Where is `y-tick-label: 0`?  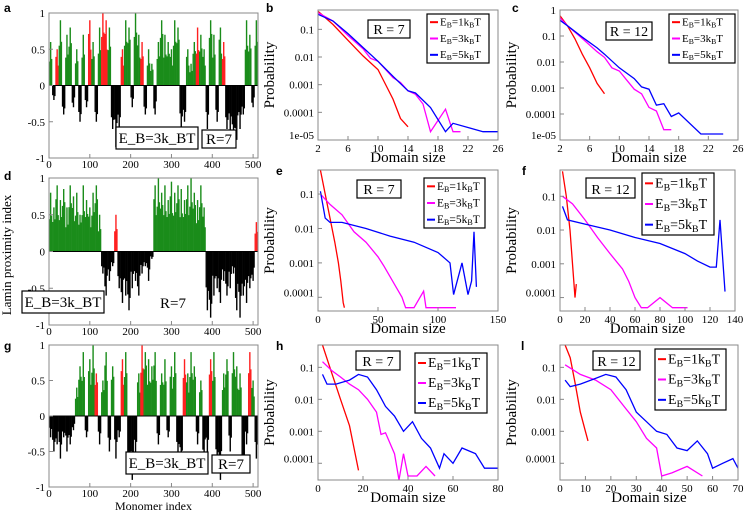 y-tick-label: 0 is located at coordinates (43, 253).